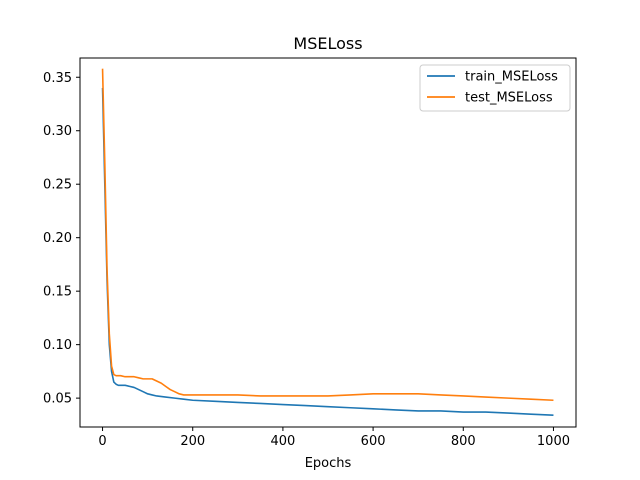  What do you see at coordinates (102, 441) in the screenshot?
I see `x-tick-label: 0` at bounding box center [102, 441].